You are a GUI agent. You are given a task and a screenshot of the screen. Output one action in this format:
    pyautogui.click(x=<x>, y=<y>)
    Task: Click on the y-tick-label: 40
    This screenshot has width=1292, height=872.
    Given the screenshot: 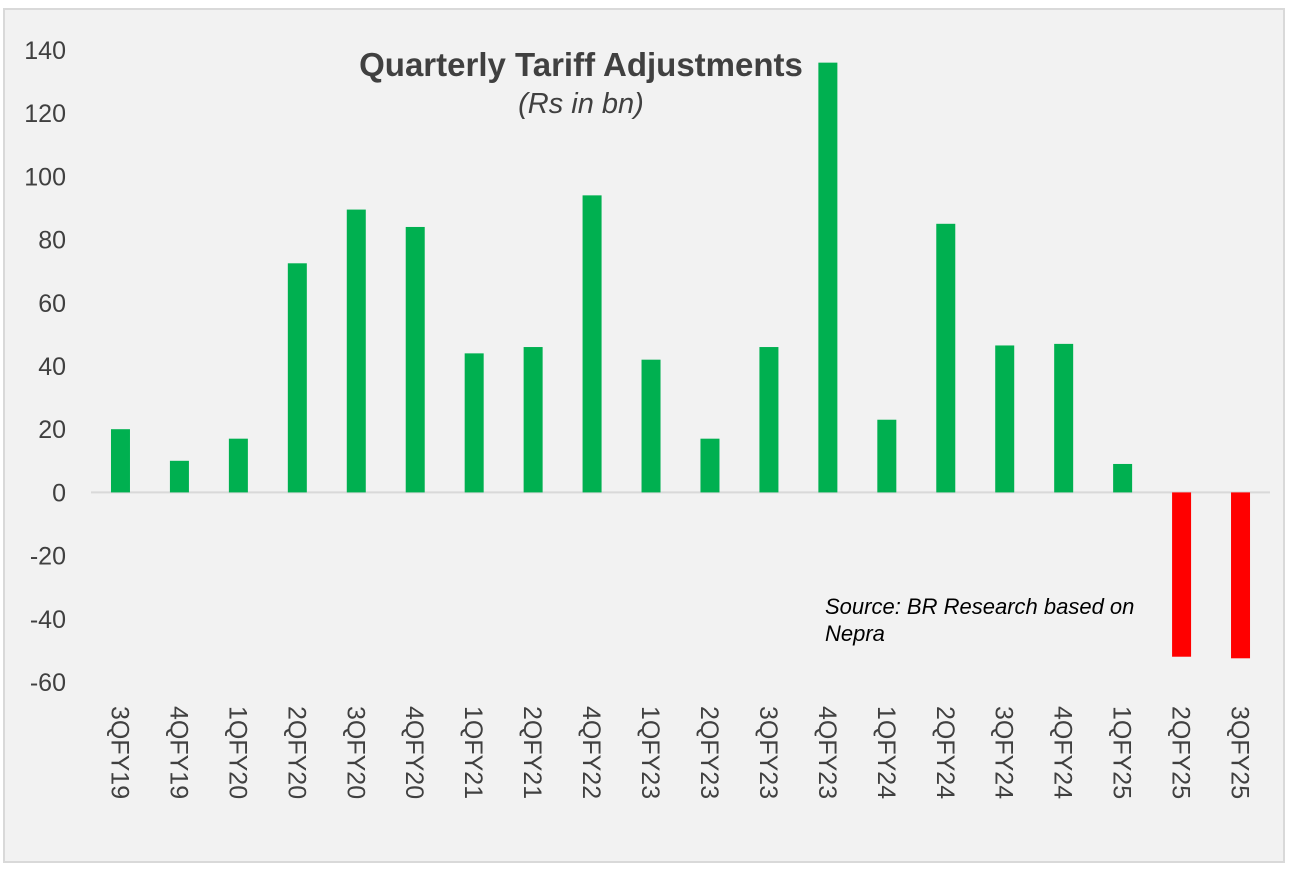 What is the action you would take?
    pyautogui.click(x=52, y=367)
    